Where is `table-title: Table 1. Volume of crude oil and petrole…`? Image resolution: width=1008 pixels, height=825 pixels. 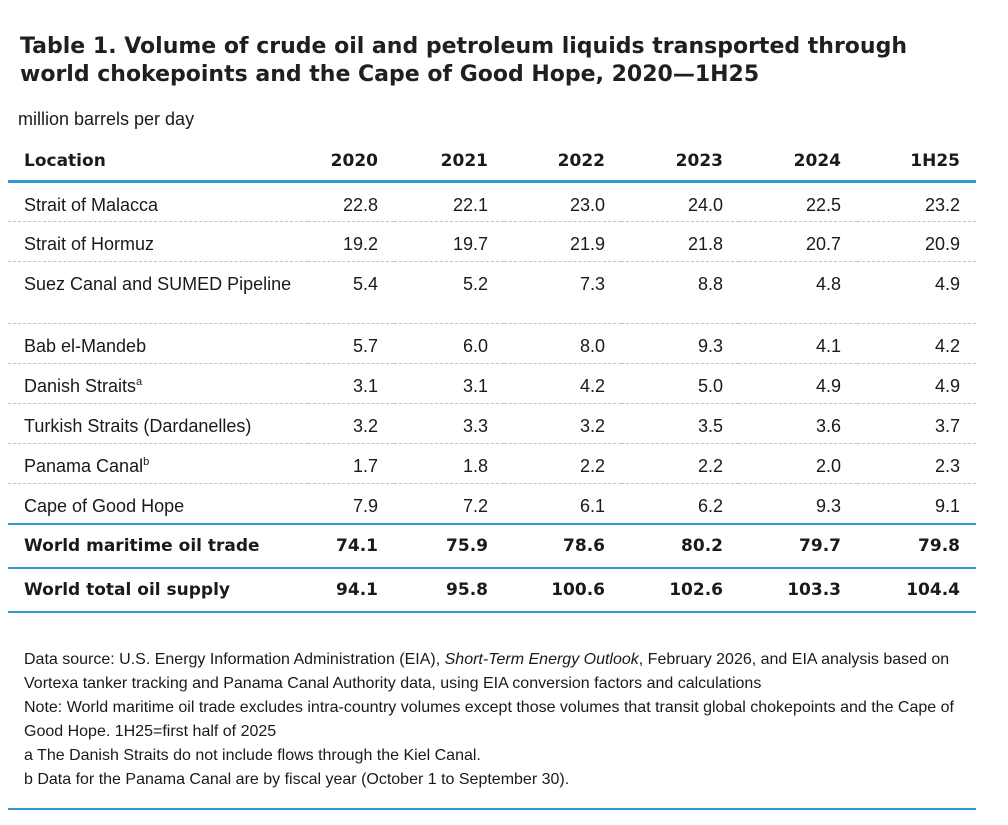 table-title: Table 1. Volume of crude oil and petrole… is located at coordinates (463, 60).